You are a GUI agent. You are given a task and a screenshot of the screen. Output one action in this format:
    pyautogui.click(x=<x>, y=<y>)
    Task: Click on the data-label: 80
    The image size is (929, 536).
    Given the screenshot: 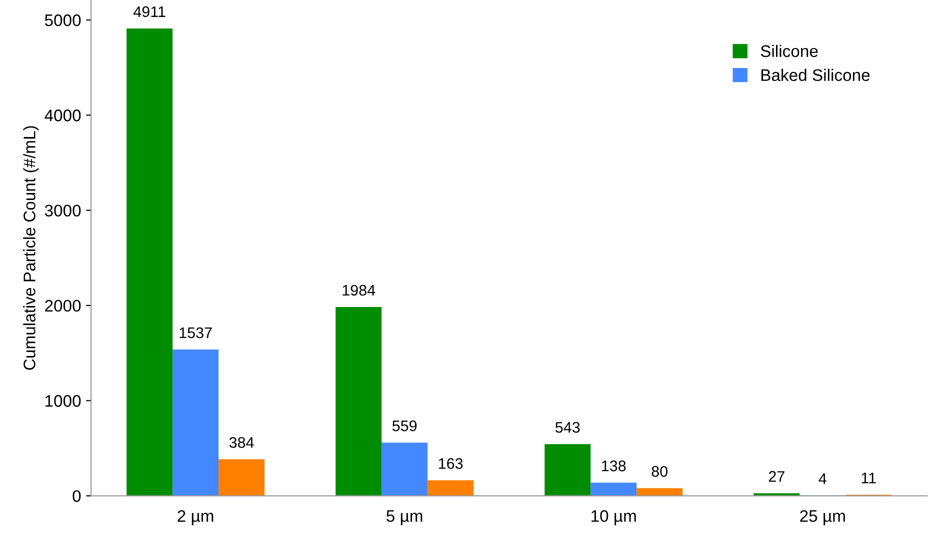 What is the action you would take?
    pyautogui.click(x=660, y=471)
    